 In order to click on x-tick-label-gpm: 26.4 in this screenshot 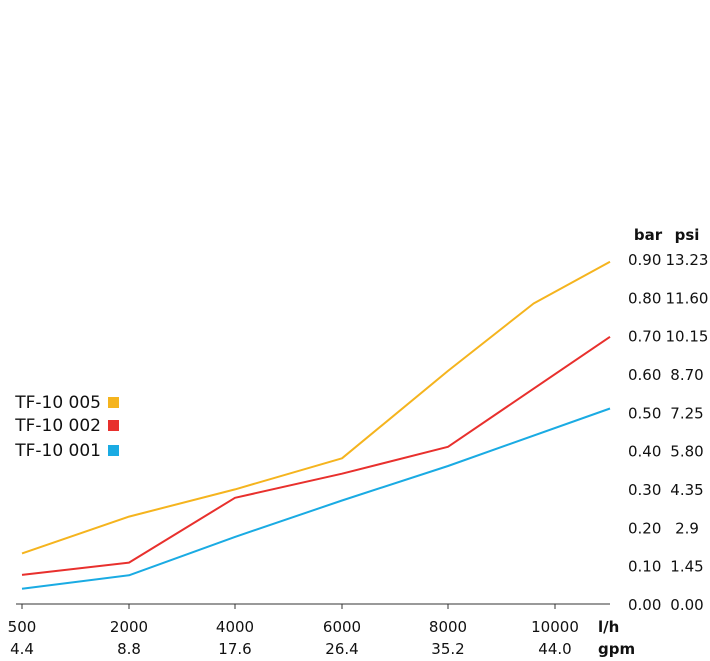, I will do `click(341, 649)`.